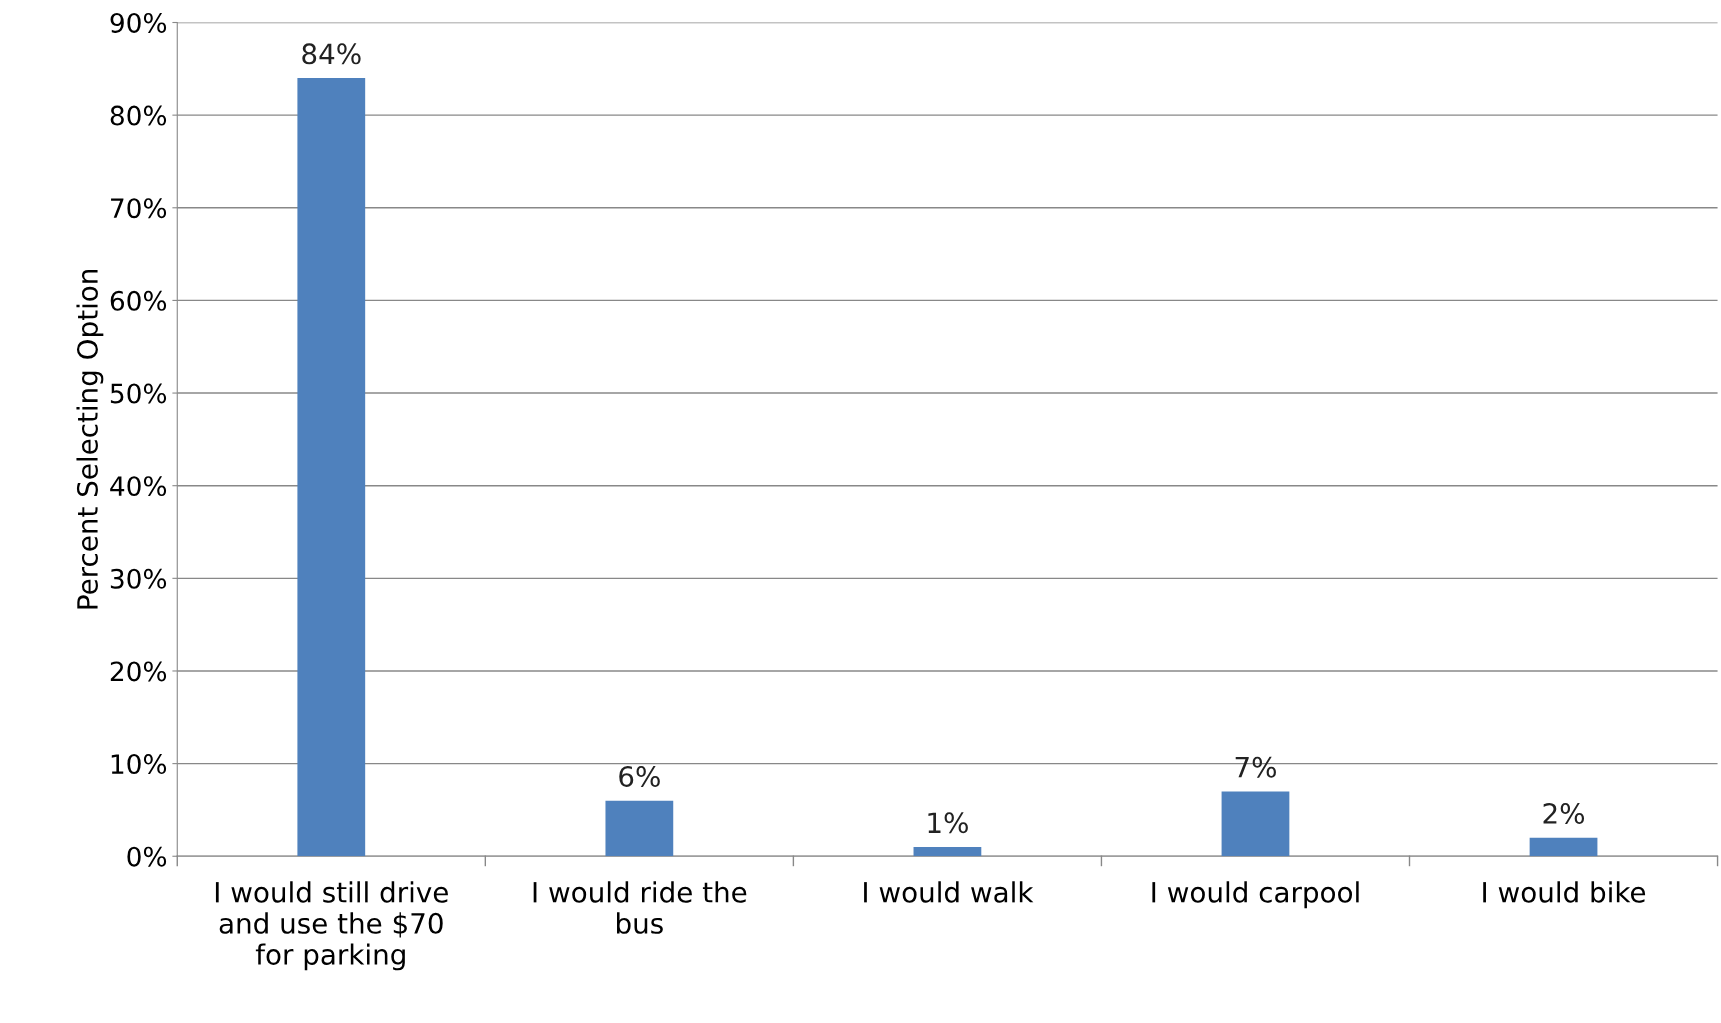  What do you see at coordinates (1255, 895) in the screenshot?
I see `x-tick-label: I would carpool` at bounding box center [1255, 895].